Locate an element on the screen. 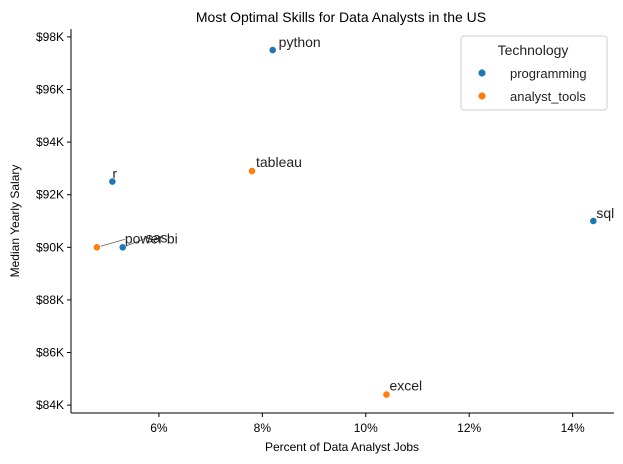  x-tick-label: 14% is located at coordinates (573, 428).